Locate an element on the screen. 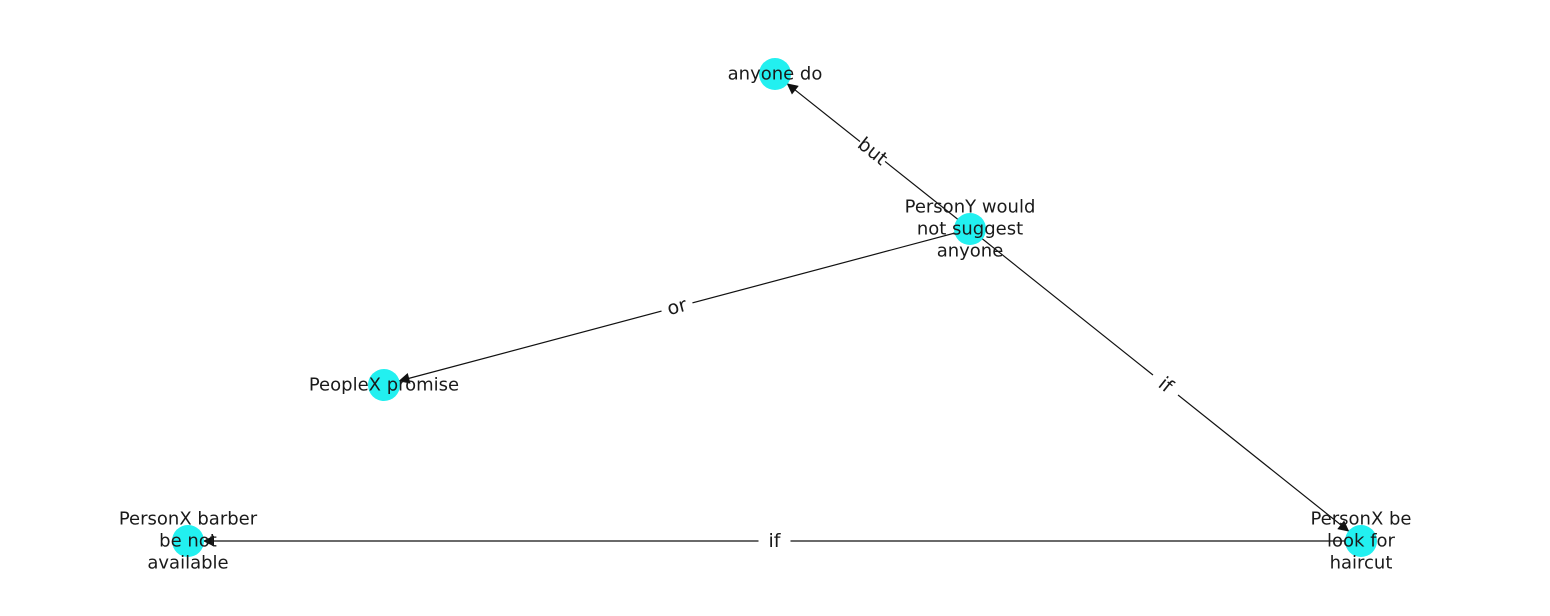 This screenshot has width=1550, height=616. node-label-line: haircut is located at coordinates (1361, 563).